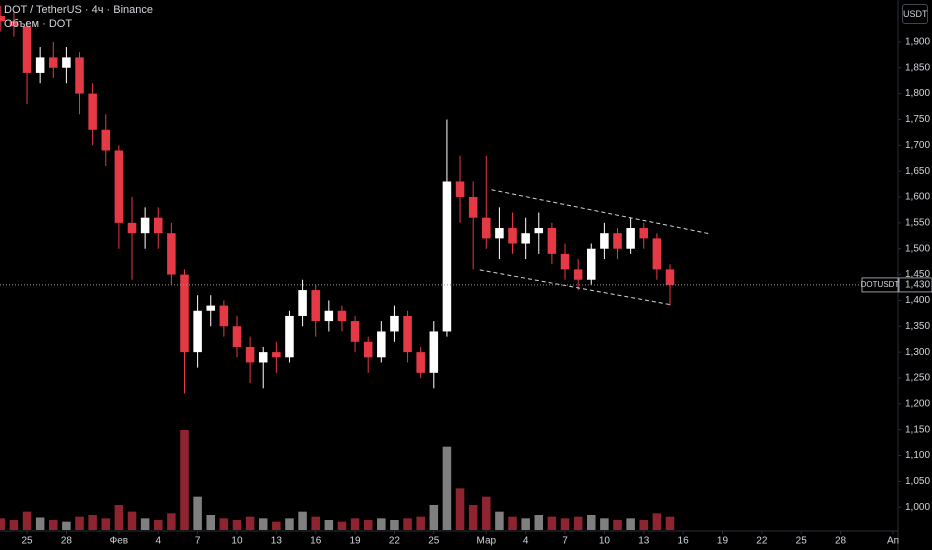 The image size is (932, 550). What do you see at coordinates (158, 541) in the screenshot?
I see `x-tick-label: 4` at bounding box center [158, 541].